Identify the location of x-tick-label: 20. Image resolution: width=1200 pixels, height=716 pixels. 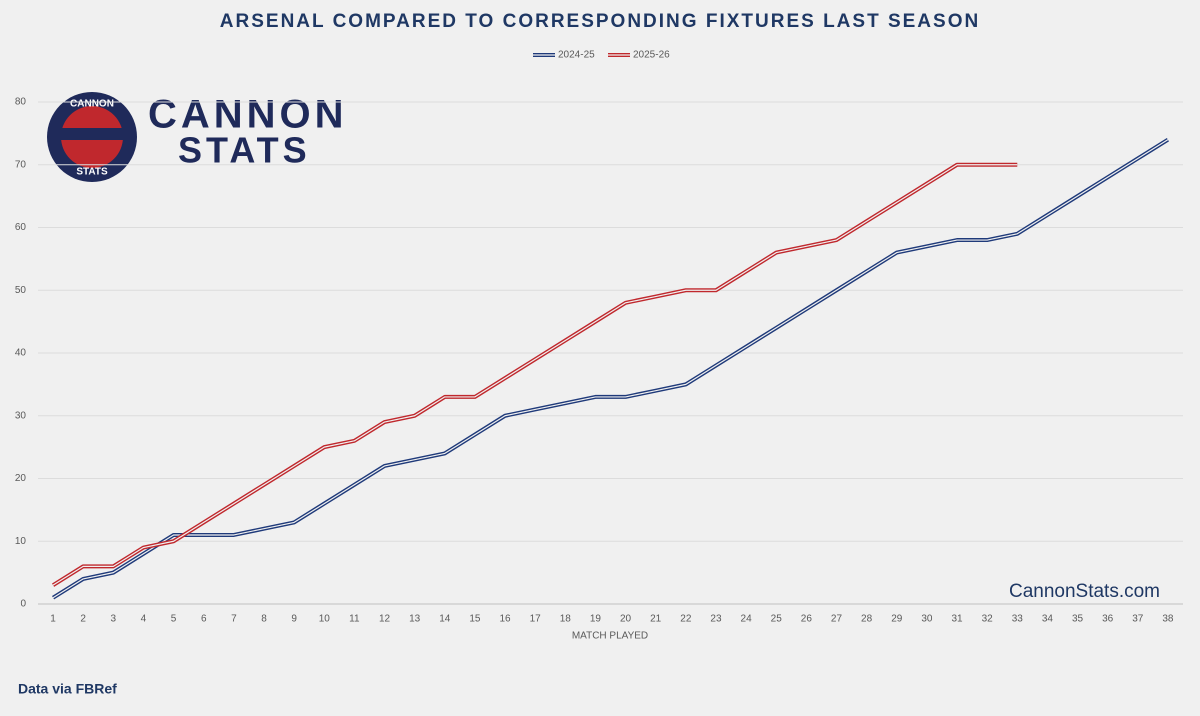
(626, 619).